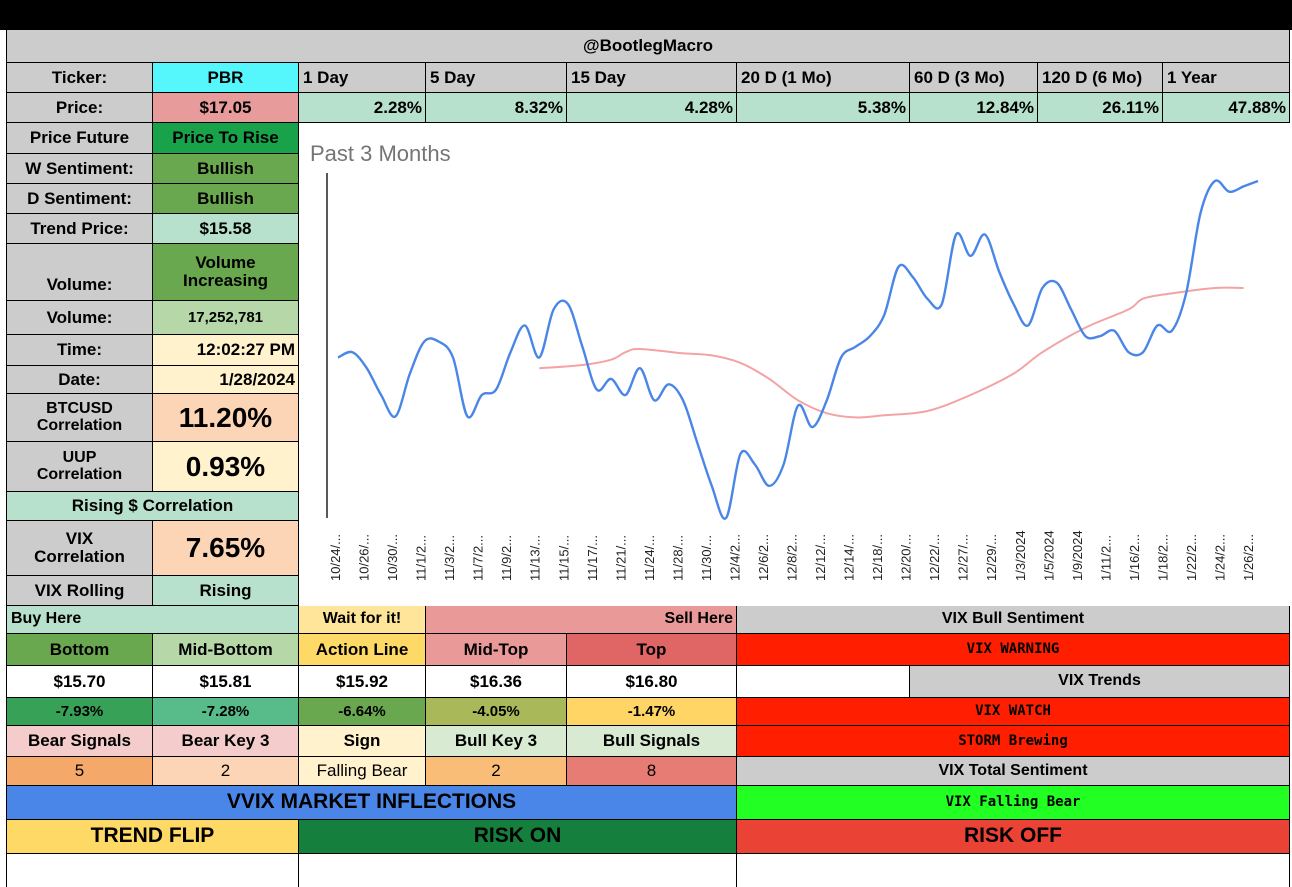 The image size is (1292, 887). I want to click on signal-value-bear-signals: 5, so click(80, 771).